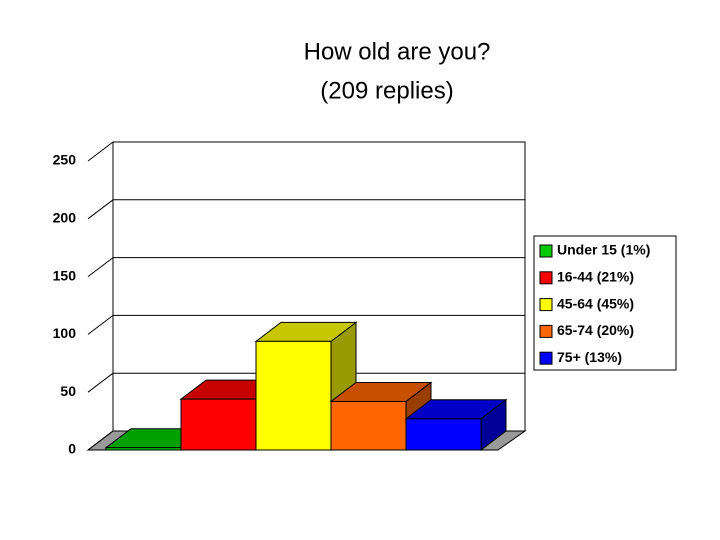  I want to click on legend-label: Under 15 (1%), so click(603, 250).